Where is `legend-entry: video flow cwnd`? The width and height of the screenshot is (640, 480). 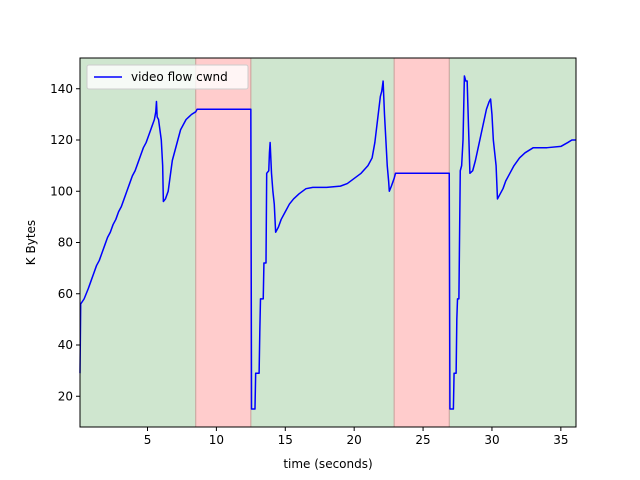 legend-entry: video flow cwnd is located at coordinates (179, 77).